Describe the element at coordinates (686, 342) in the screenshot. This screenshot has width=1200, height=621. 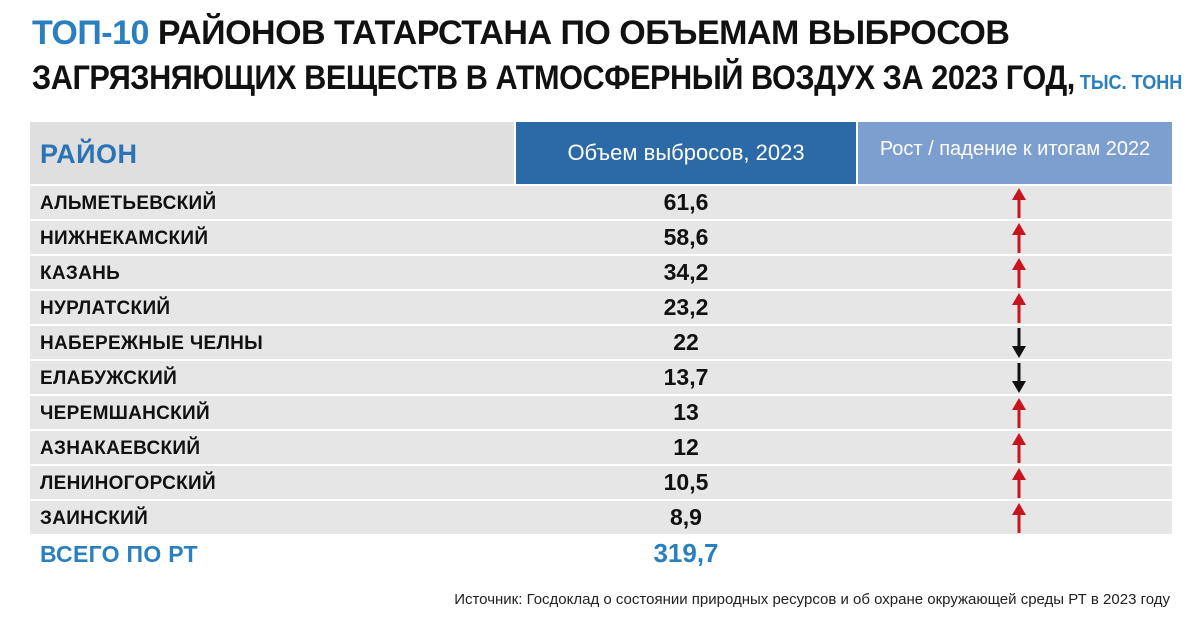
I see `emission-value: 22` at that location.